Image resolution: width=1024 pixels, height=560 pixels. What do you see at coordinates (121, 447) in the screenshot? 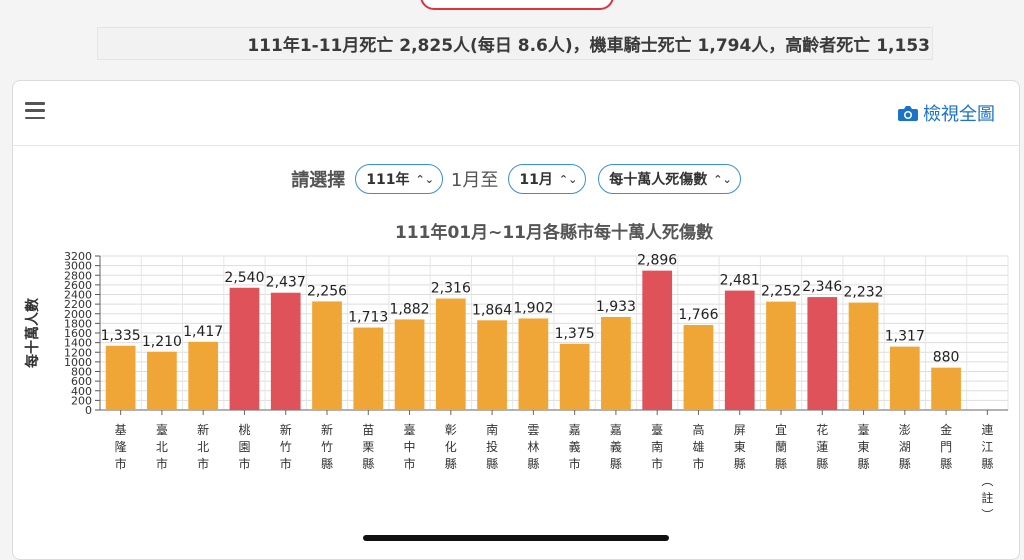
I see `x-tick-label: 基隆市` at bounding box center [121, 447].